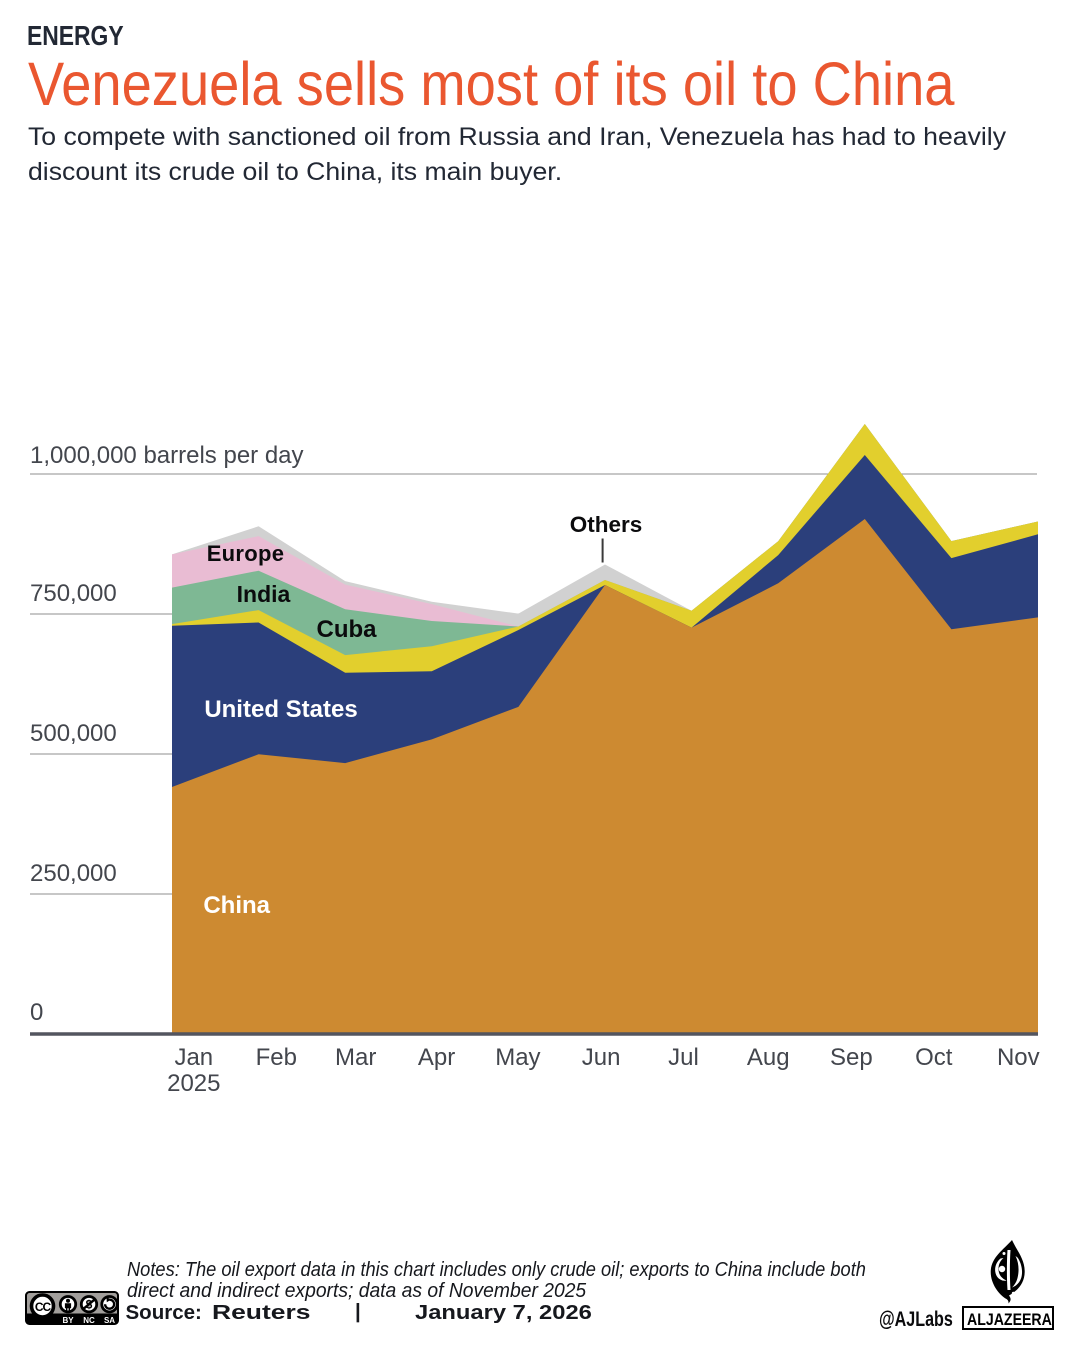 This screenshot has height=1350, width=1081. What do you see at coordinates (109, 1320) in the screenshot?
I see `svg-text: SA` at bounding box center [109, 1320].